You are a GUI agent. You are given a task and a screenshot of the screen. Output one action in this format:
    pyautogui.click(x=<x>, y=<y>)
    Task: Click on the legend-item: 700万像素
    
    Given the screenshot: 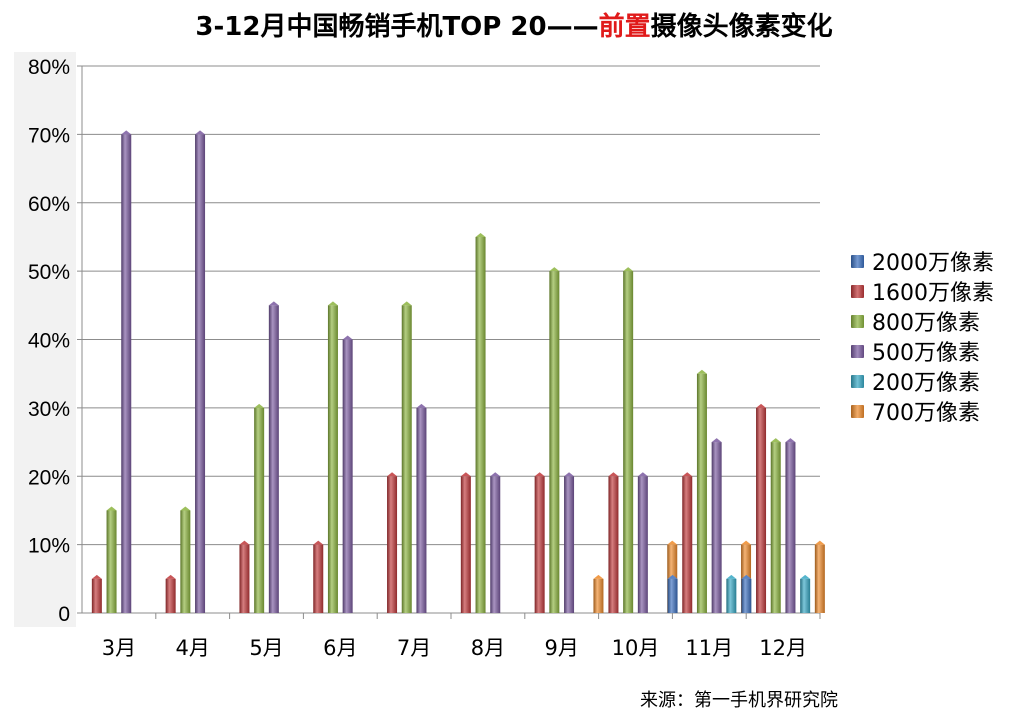 What is the action you would take?
    pyautogui.click(x=922, y=411)
    